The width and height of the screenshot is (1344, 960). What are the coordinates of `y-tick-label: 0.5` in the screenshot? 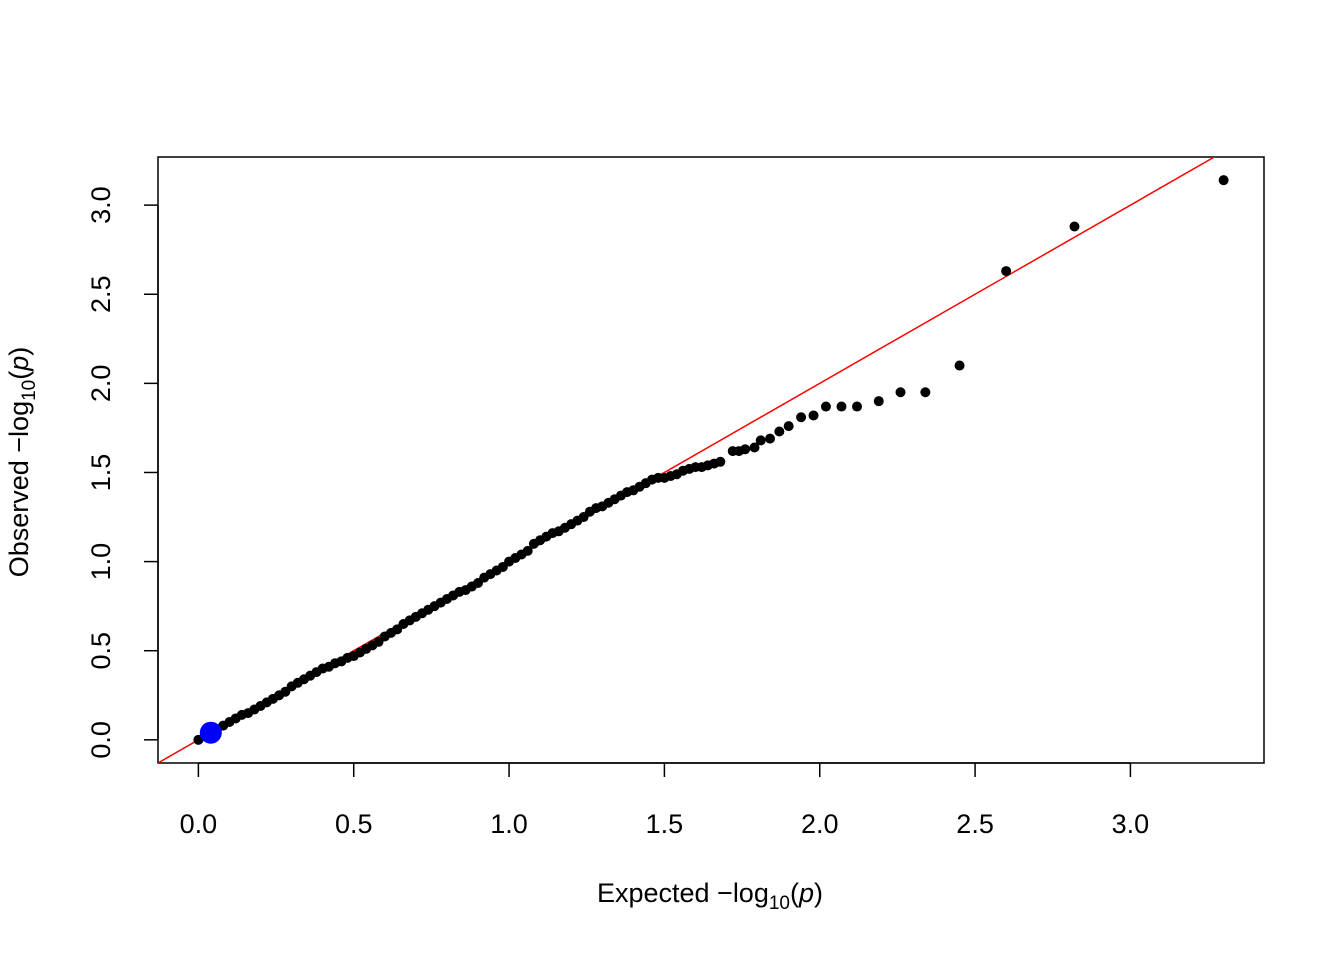 It's located at (101, 651).